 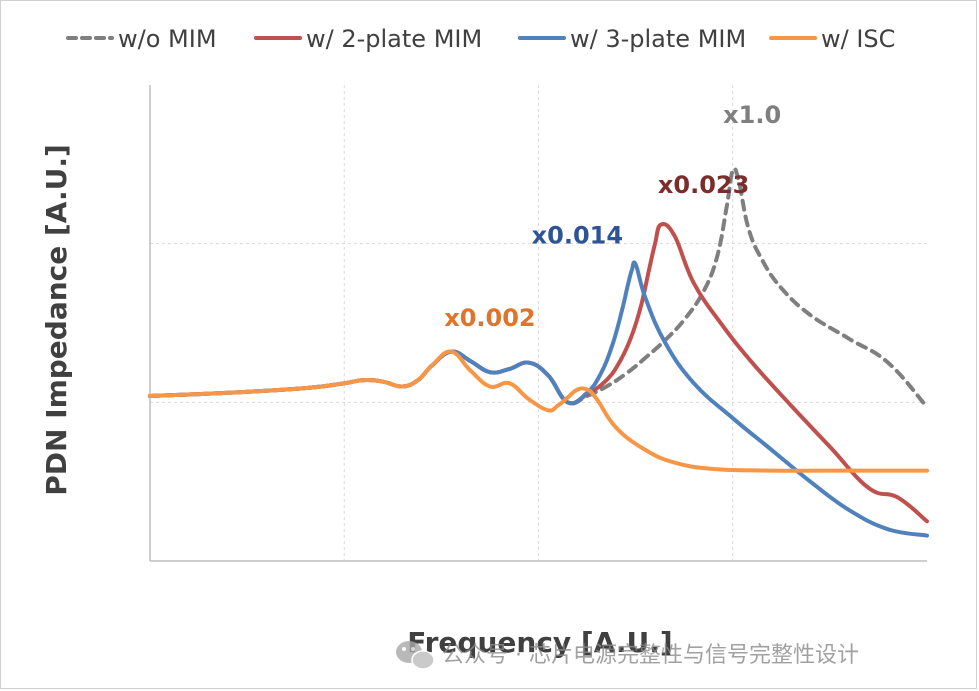 What do you see at coordinates (703, 185) in the screenshot?
I see `annotation-x0-023: x0.023` at bounding box center [703, 185].